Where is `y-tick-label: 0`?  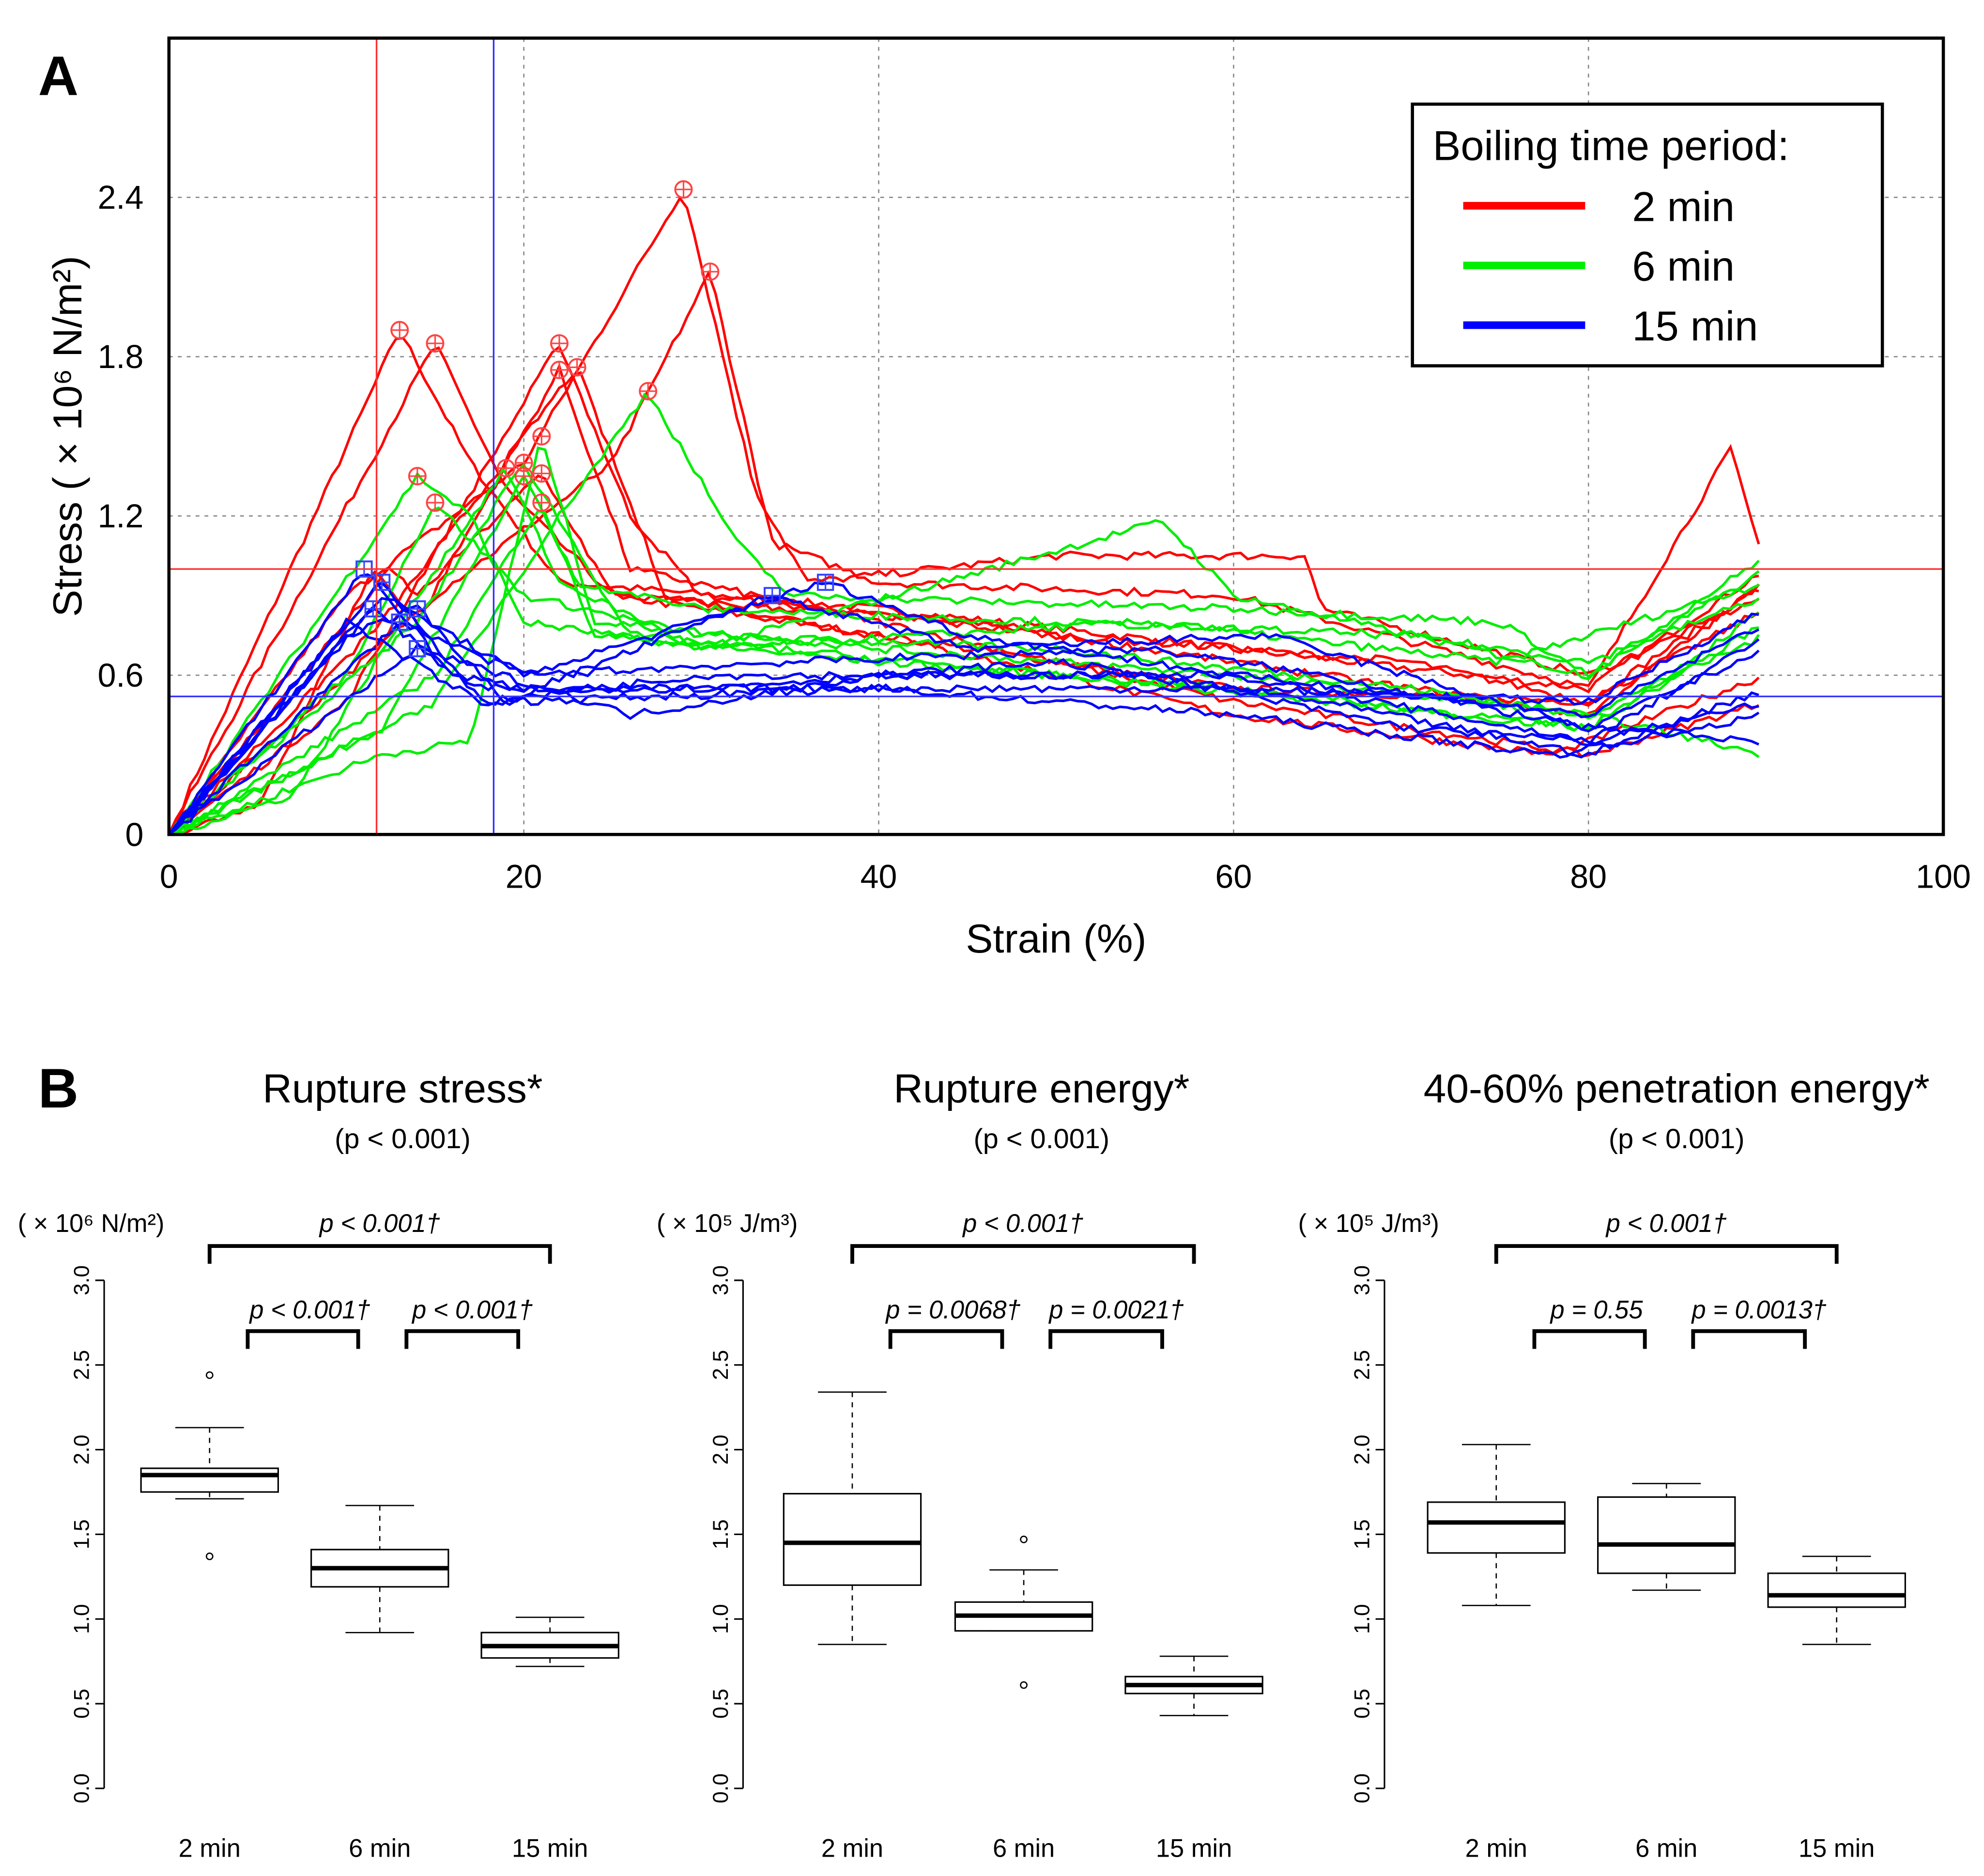 y-tick-label: 0 is located at coordinates (134, 835).